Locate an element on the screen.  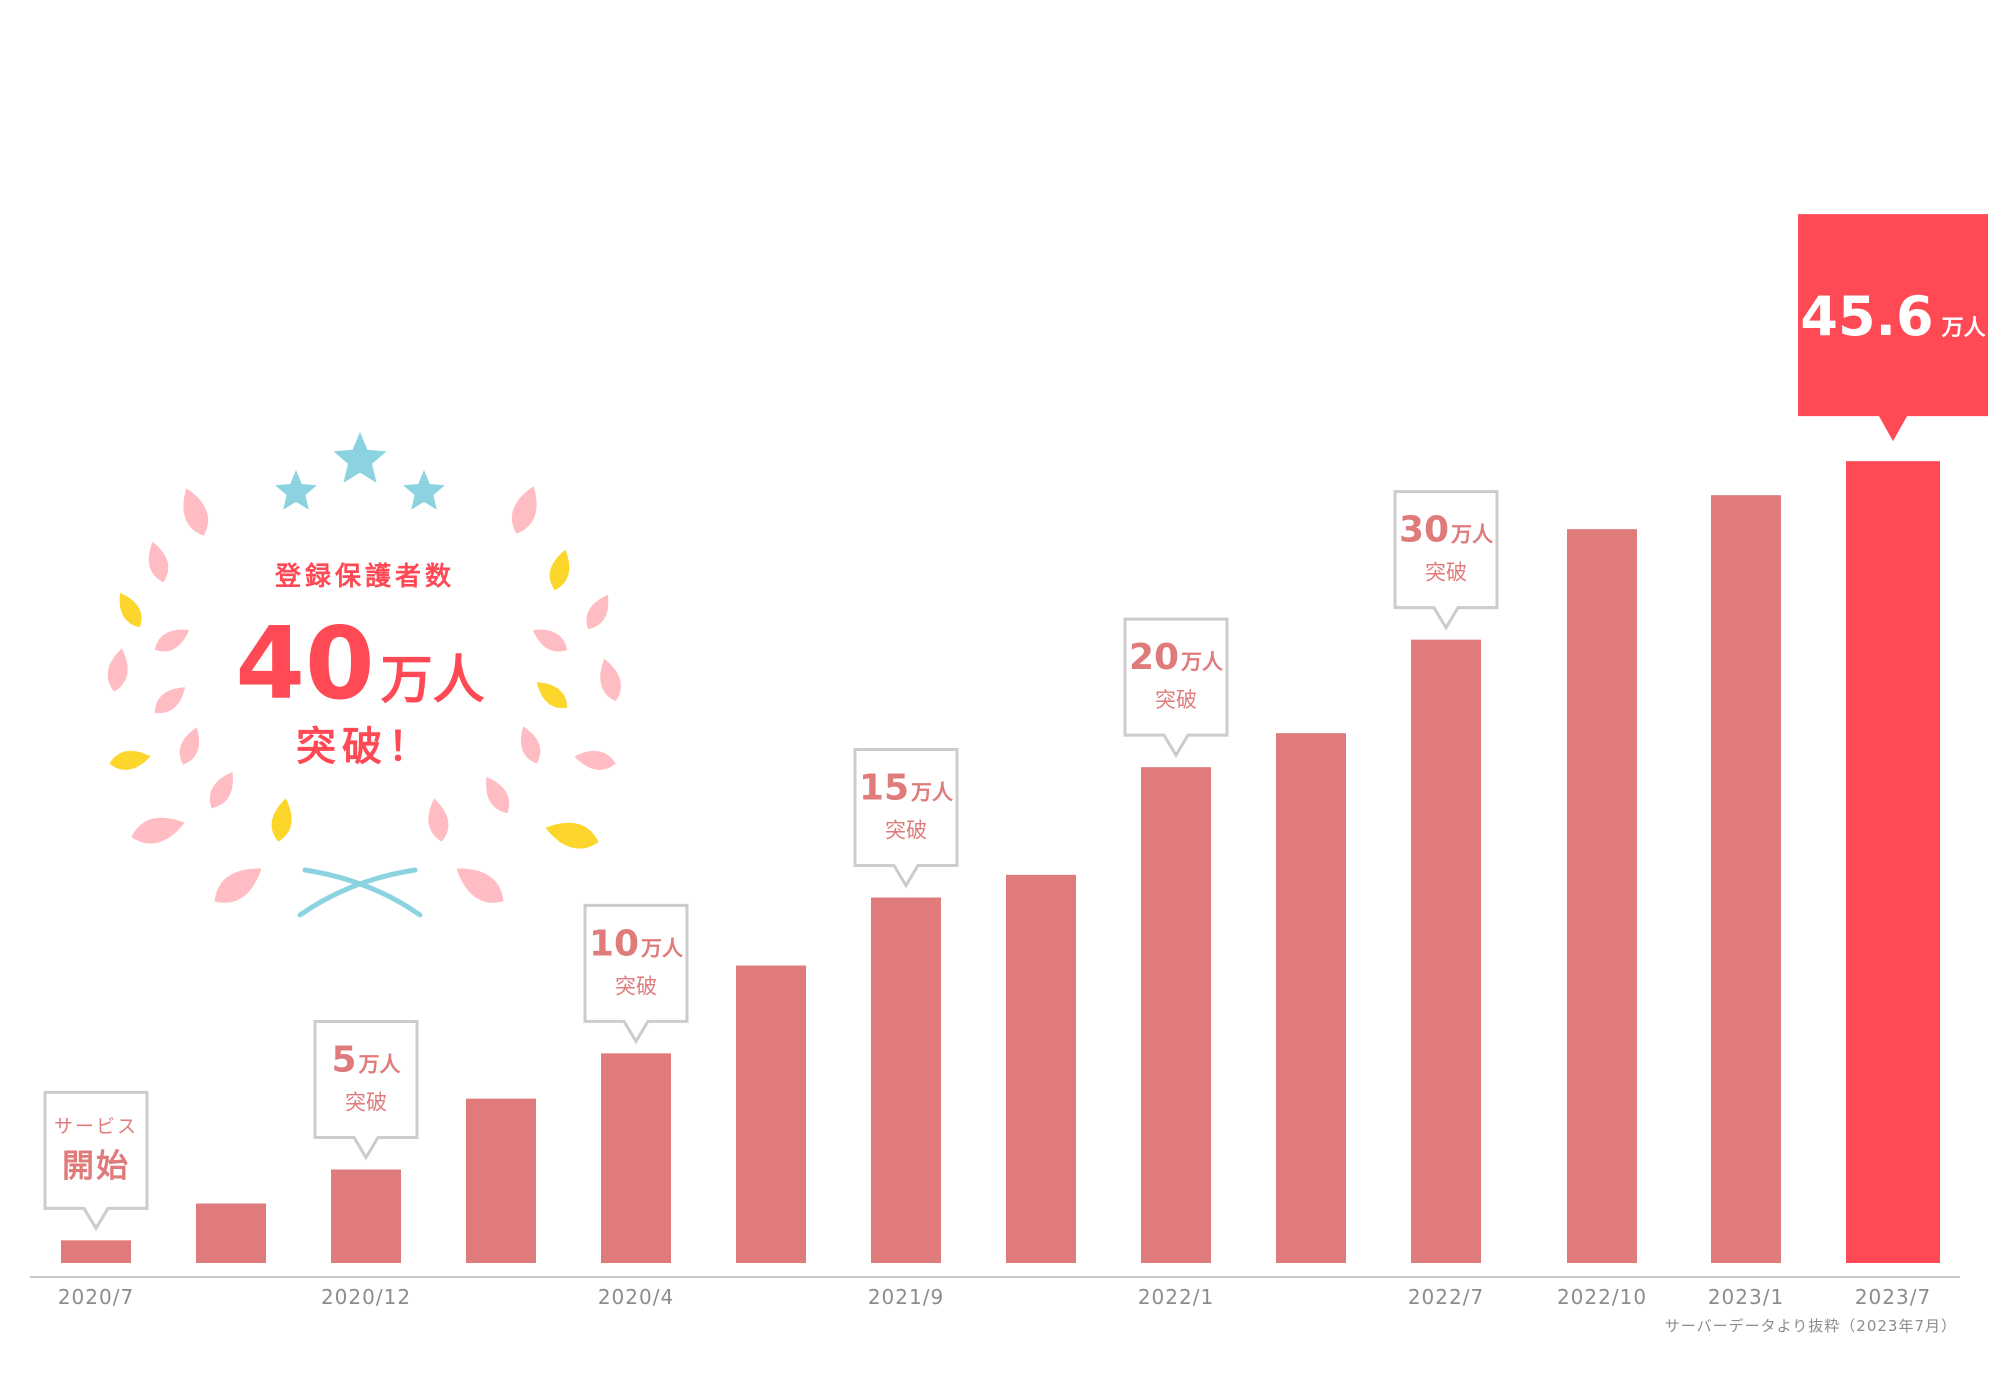
x-tick-label: 2021/9 is located at coordinates (906, 1297).